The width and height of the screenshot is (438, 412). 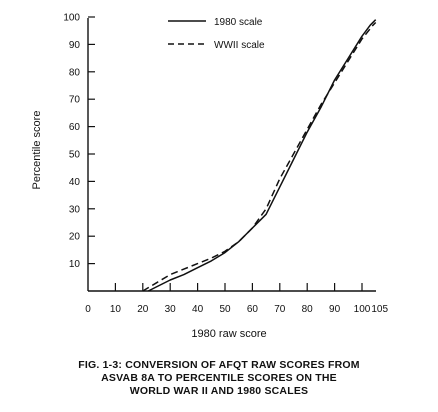 What do you see at coordinates (280, 309) in the screenshot?
I see `x-tick-label: 70` at bounding box center [280, 309].